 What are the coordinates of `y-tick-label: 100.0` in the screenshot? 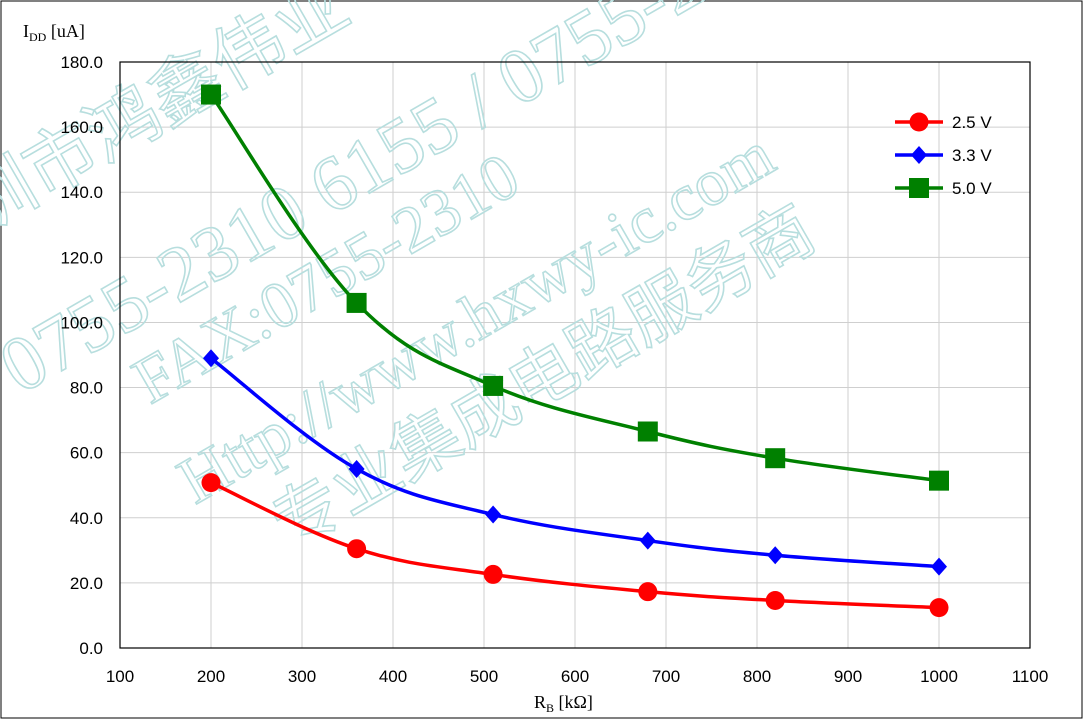 It's located at (81, 322).